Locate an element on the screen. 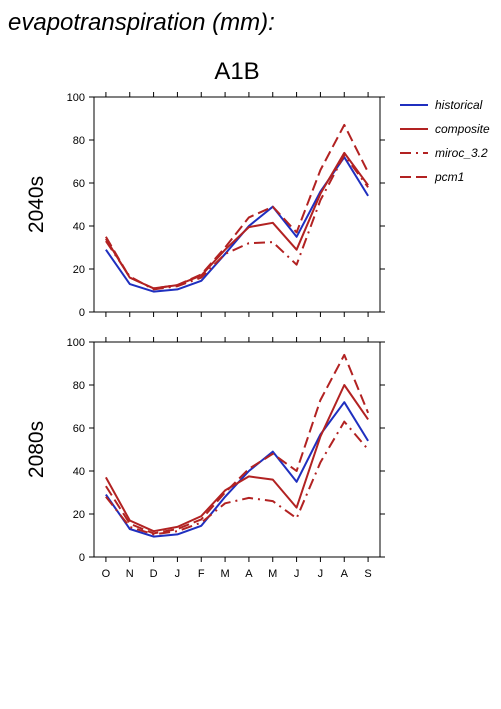 The height and width of the screenshot is (709, 501). scenario-title: A1B is located at coordinates (236, 71).